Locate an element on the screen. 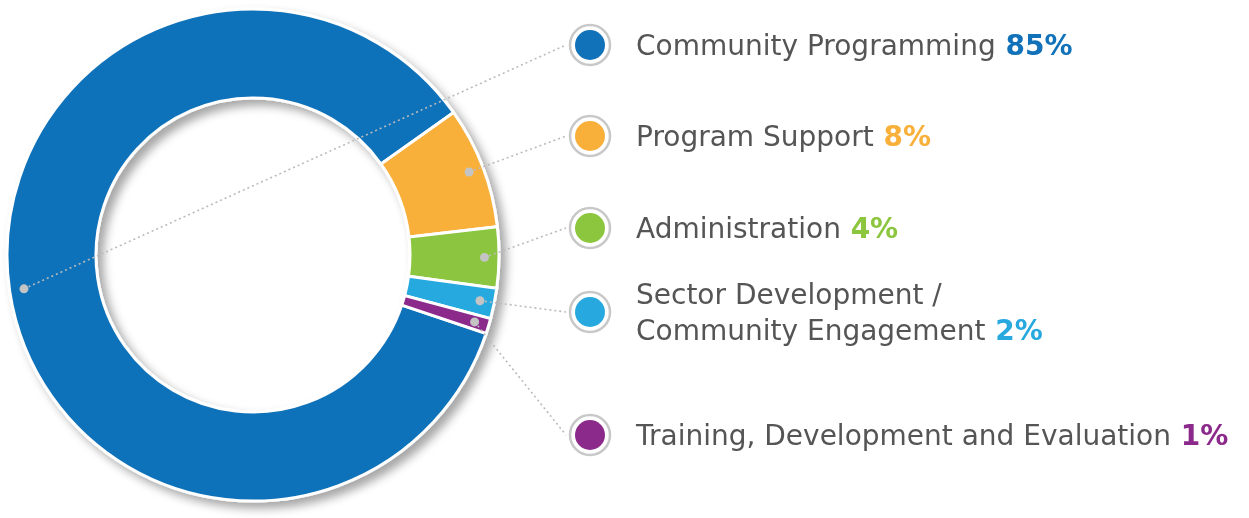 This screenshot has height=518, width=1249. legend-label: Community Programming is located at coordinates (816, 45).